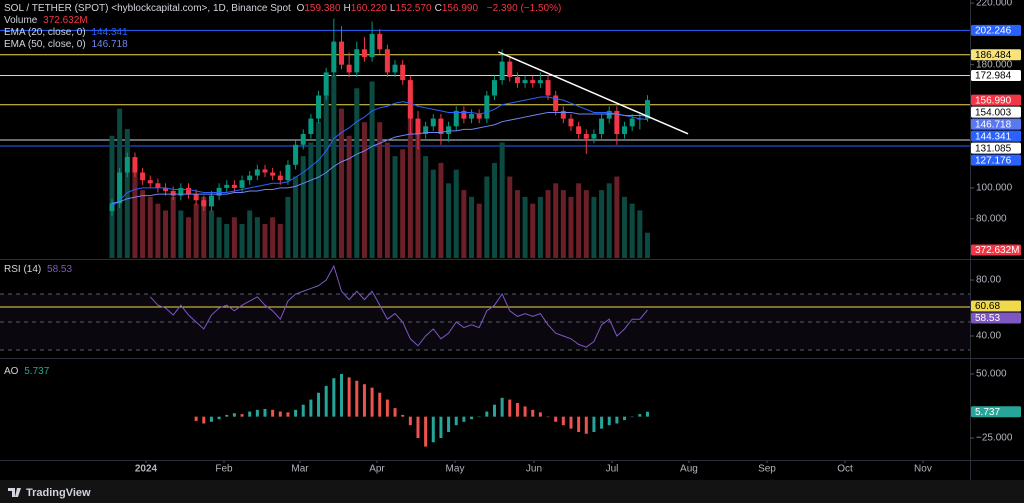 This screenshot has width=1024, height=503. Describe the element at coordinates (224, 469) in the screenshot. I see `x-tick-label: Feb` at that location.